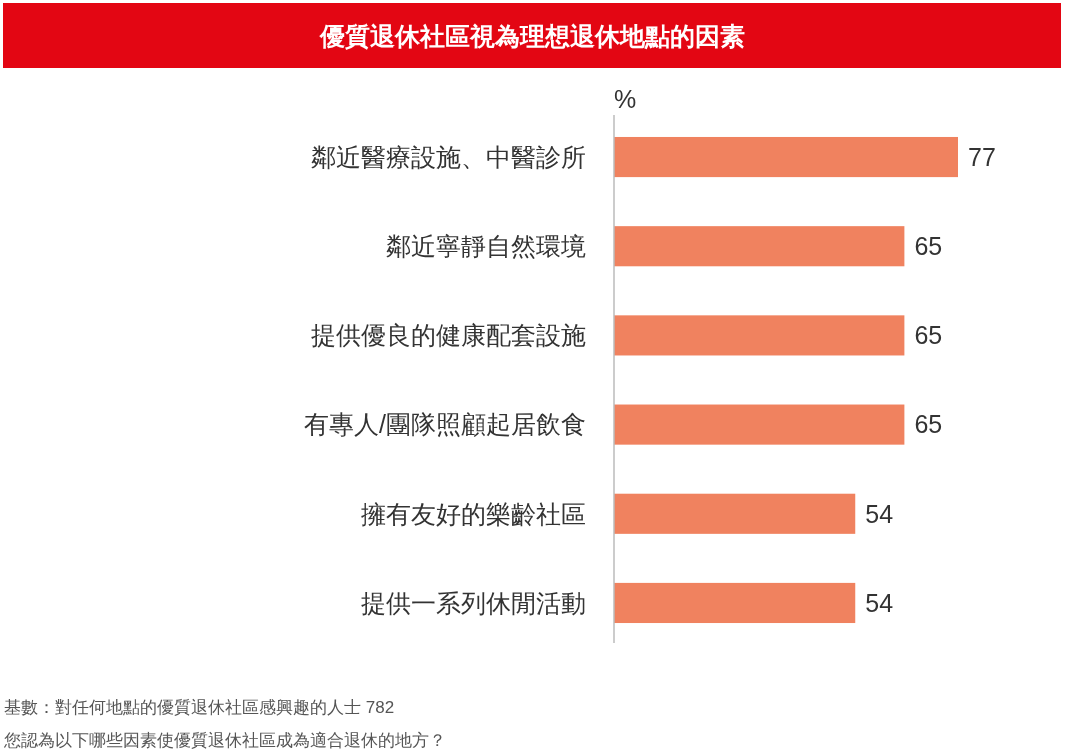 The image size is (1067, 756). Describe the element at coordinates (199, 707) in the screenshot. I see `text: 基數：對任何地點的優質退休社區感興趣的人士 782` at that location.